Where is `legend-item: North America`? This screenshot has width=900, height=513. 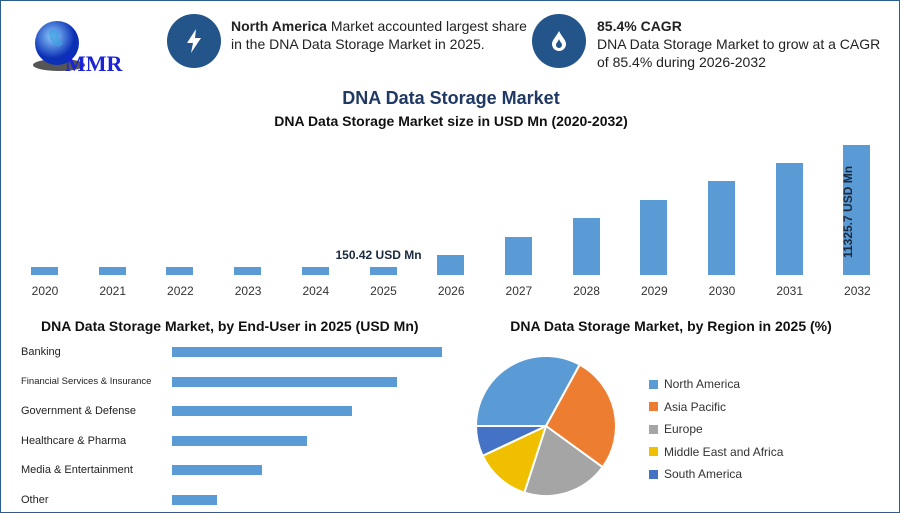
legend-item: North America is located at coordinates (716, 384).